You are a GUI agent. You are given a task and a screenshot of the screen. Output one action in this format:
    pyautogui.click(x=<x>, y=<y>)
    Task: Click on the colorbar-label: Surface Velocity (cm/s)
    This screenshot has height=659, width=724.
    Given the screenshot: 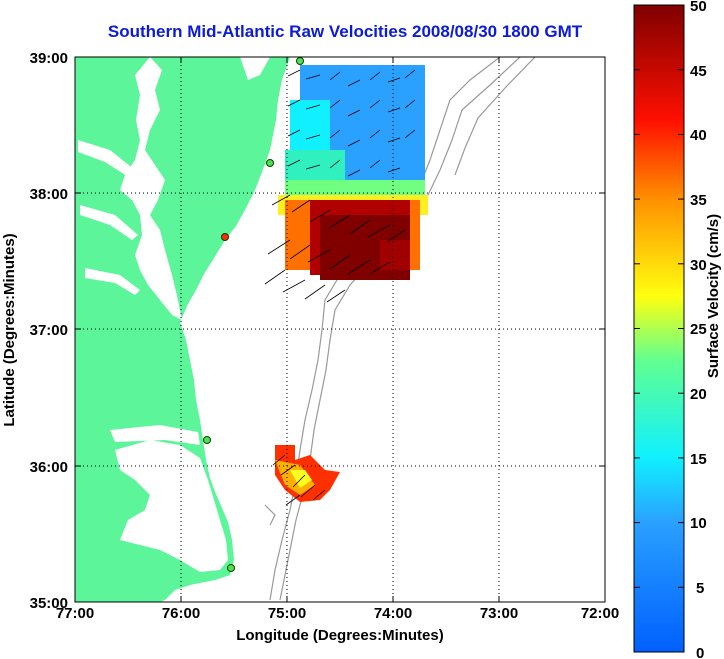 What is the action you would take?
    pyautogui.click(x=713, y=296)
    